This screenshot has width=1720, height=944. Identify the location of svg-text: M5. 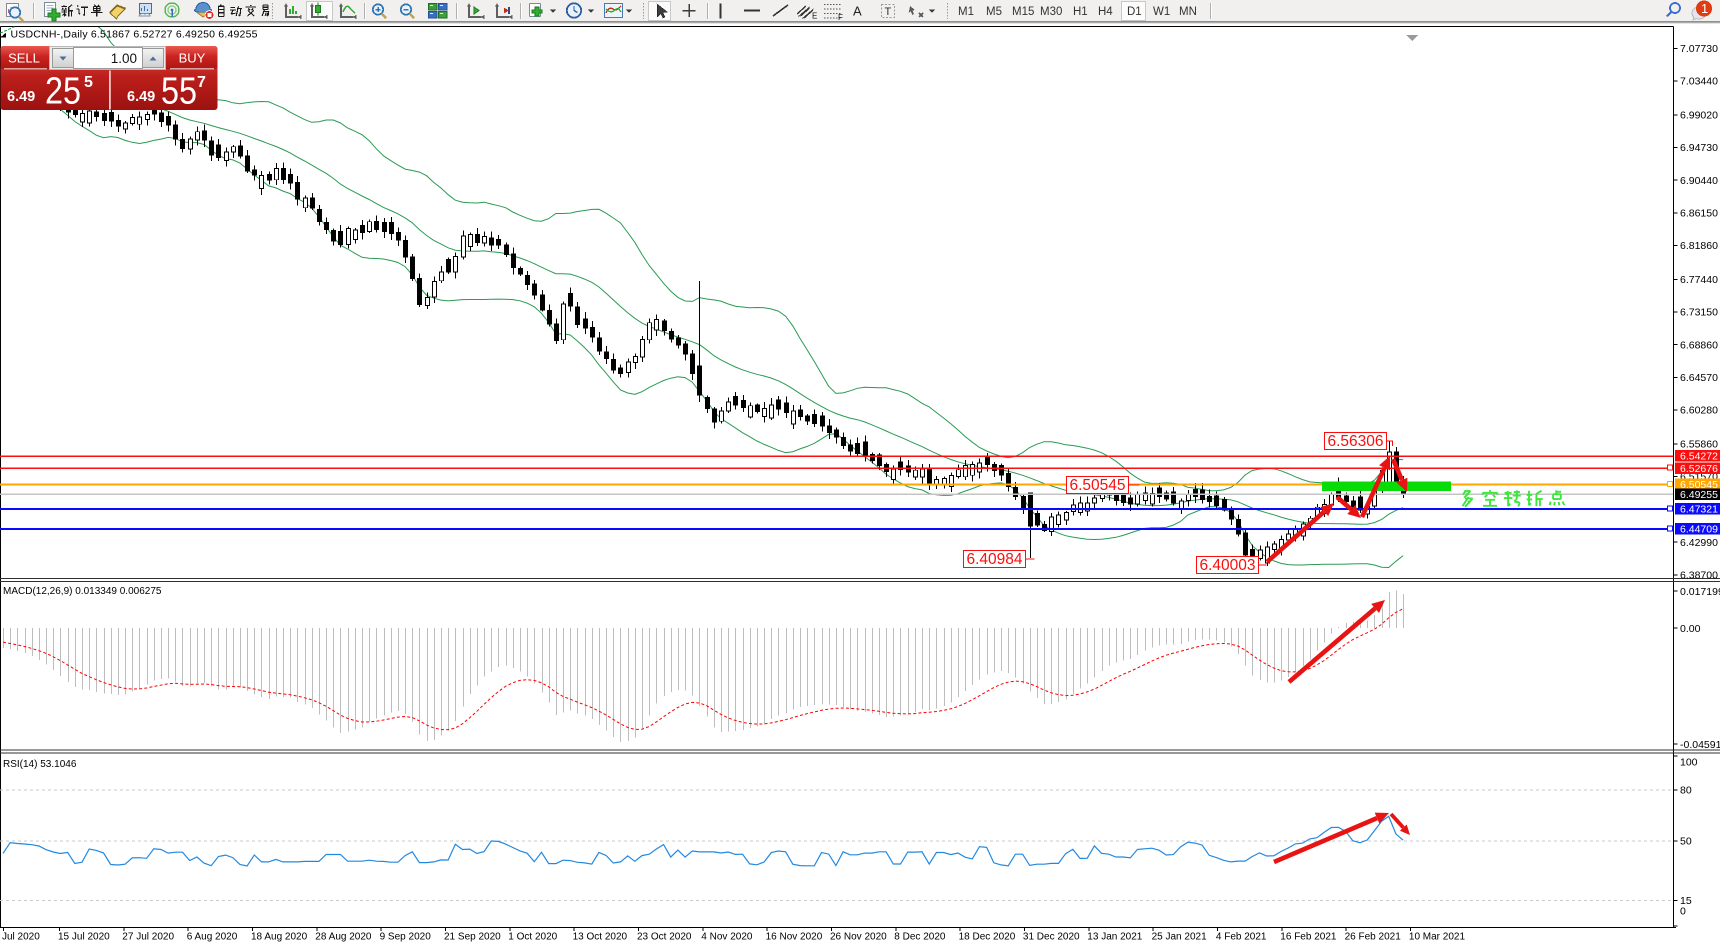
(994, 12).